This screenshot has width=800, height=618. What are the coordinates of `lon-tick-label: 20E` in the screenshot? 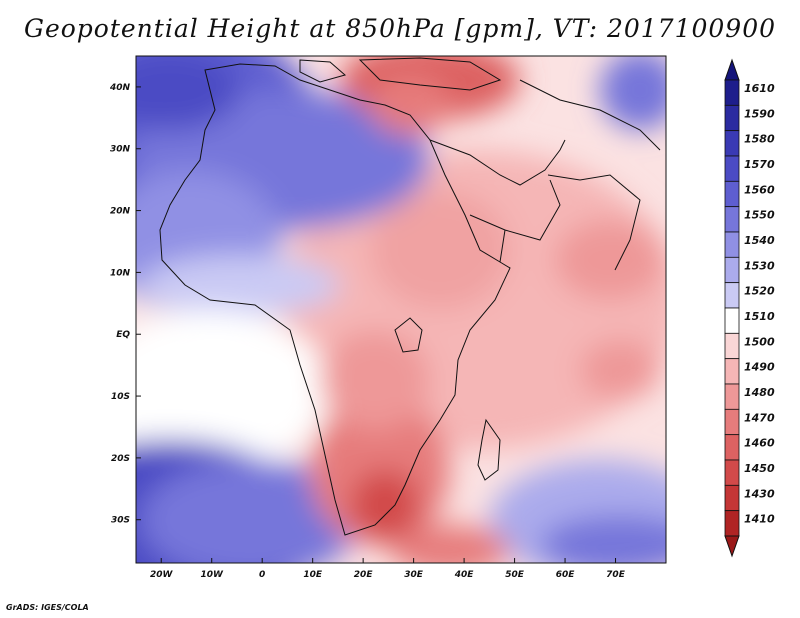 It's located at (364, 575).